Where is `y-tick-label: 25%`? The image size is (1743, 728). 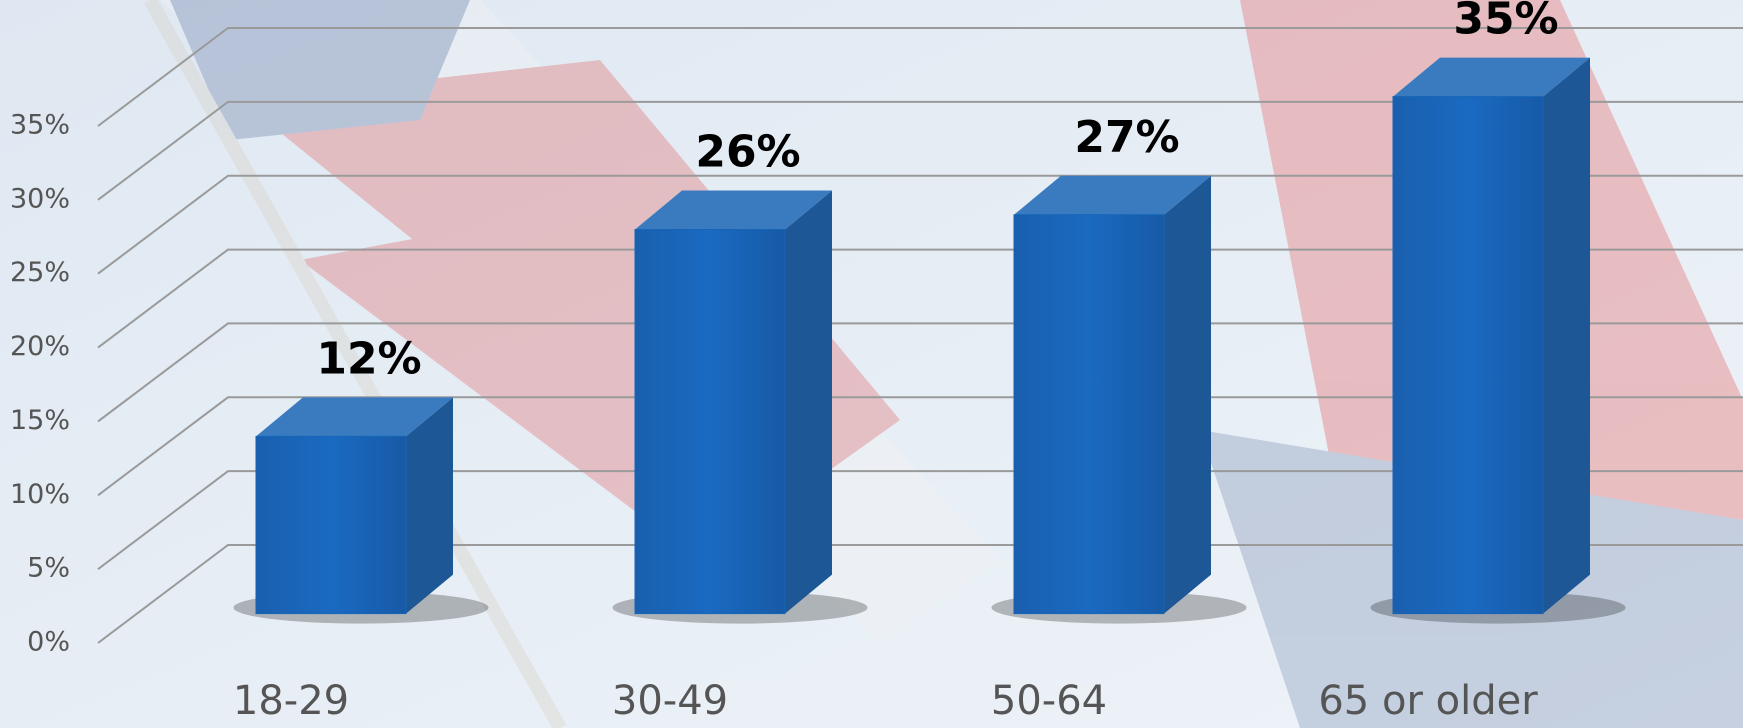 y-tick-label: 25% is located at coordinates (40, 272).